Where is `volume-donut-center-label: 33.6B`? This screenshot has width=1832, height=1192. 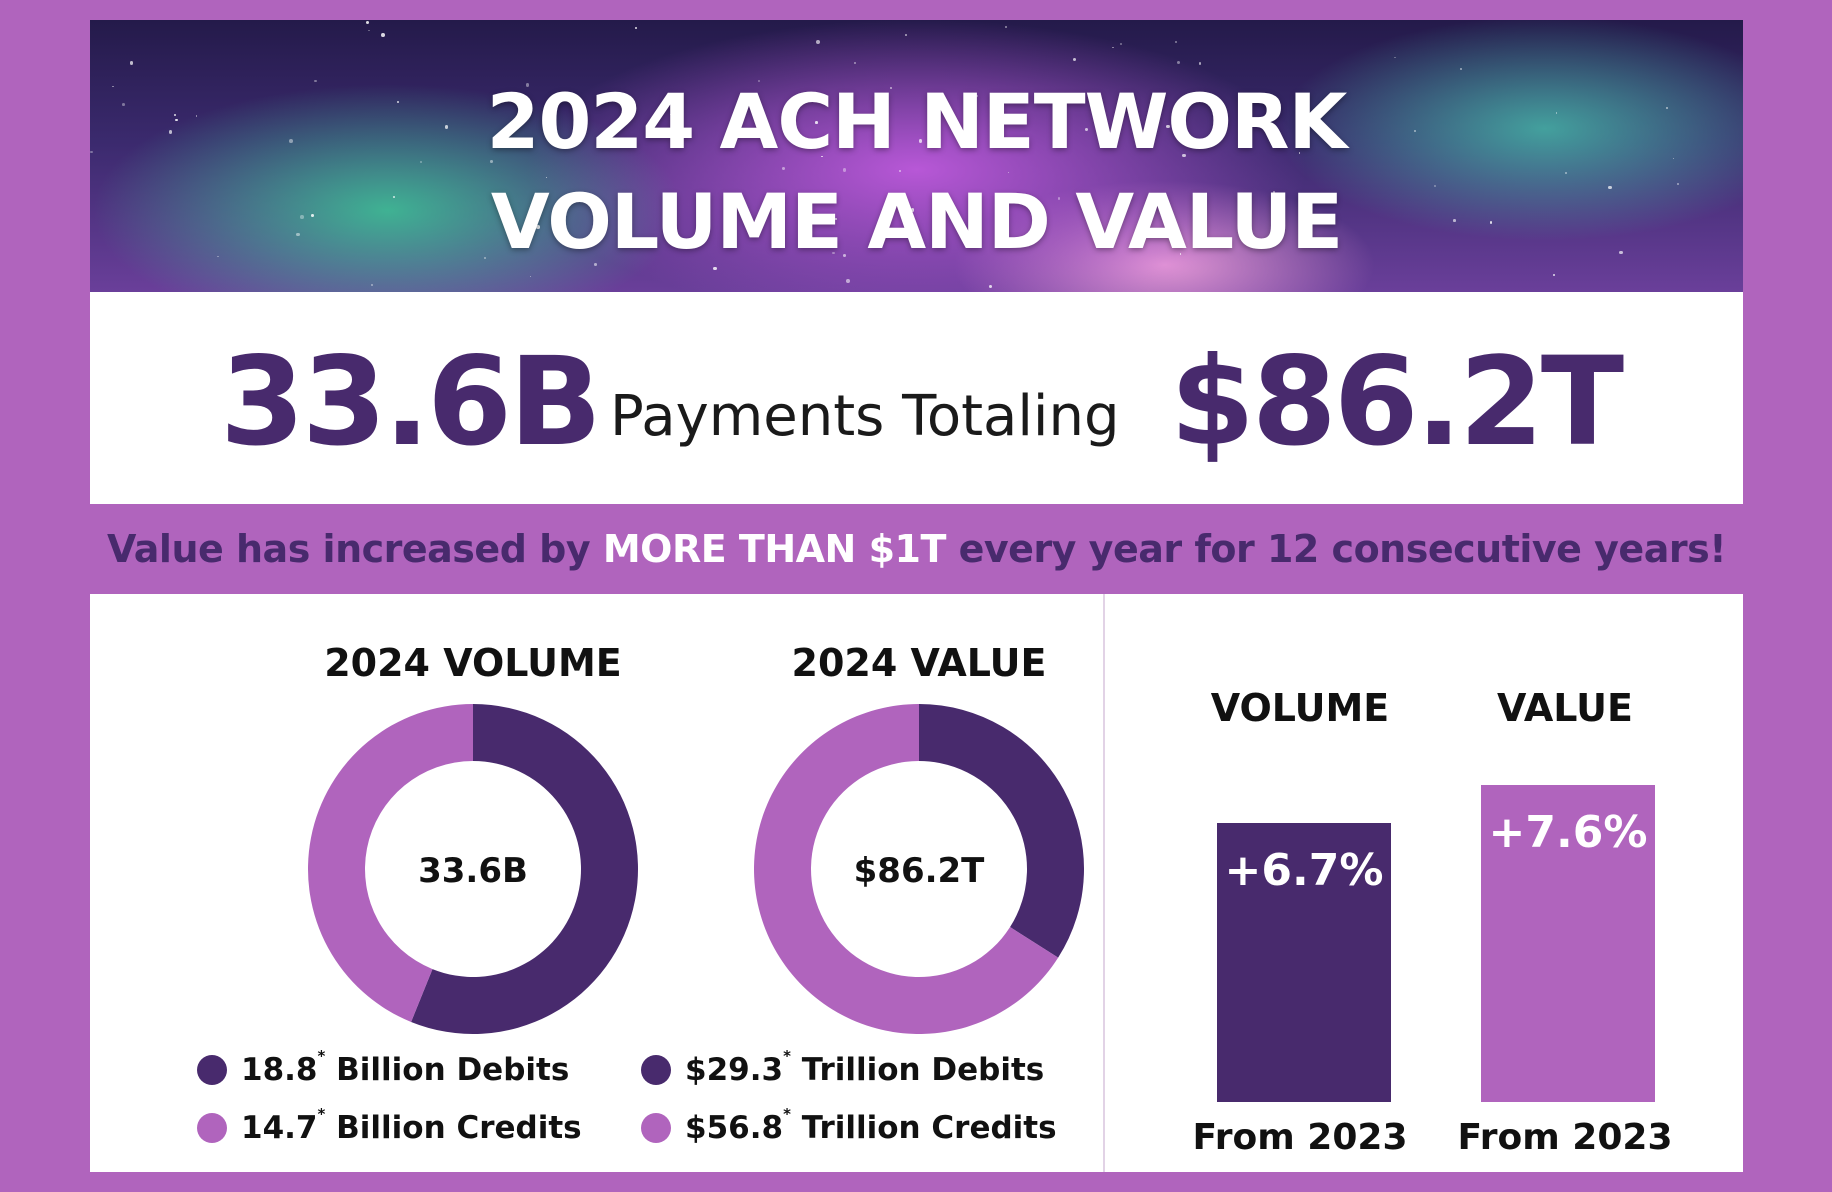
volume-donut-center-label: 33.6B is located at coordinates (473, 871).